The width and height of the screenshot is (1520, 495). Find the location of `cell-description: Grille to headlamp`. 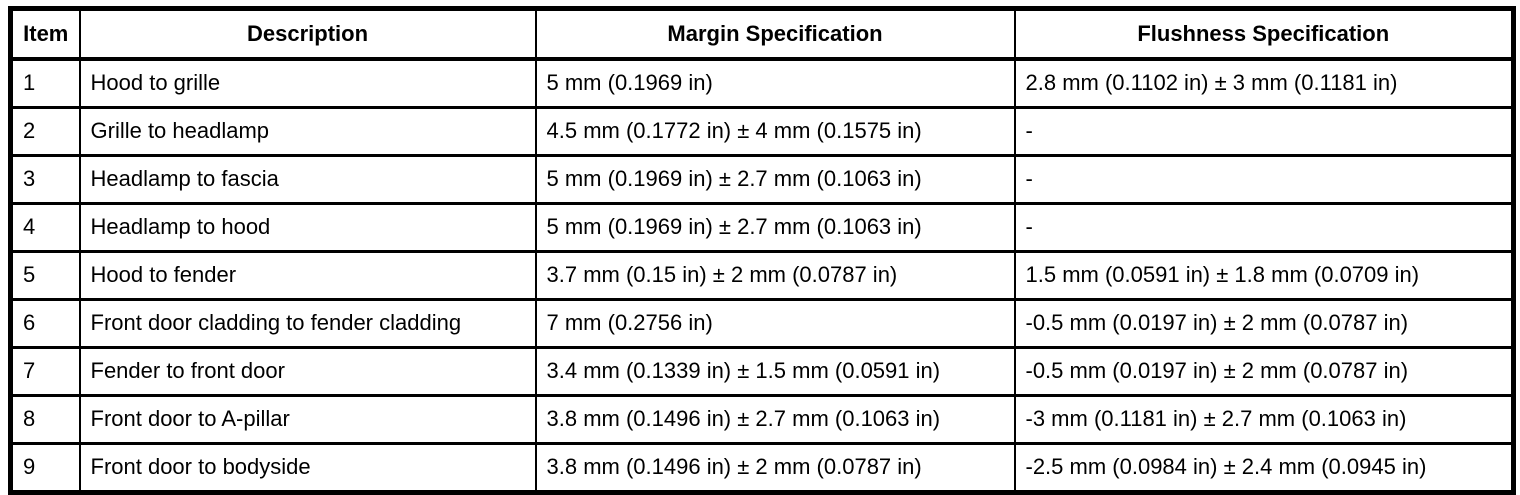

cell-description: Grille to headlamp is located at coordinates (307, 131).